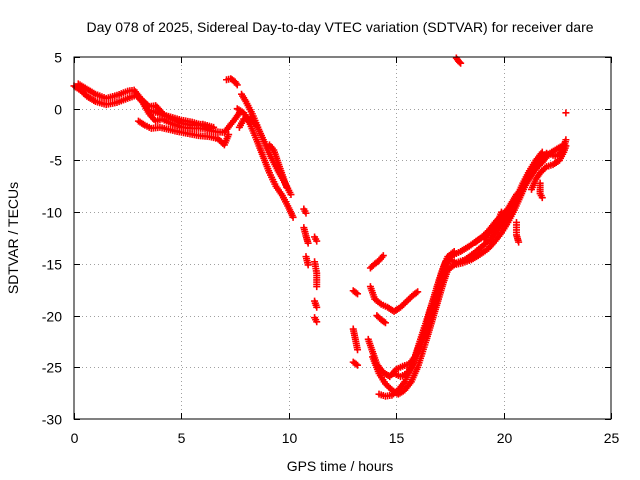 This screenshot has height=480, width=640. What do you see at coordinates (52, 213) in the screenshot?
I see `y-tick-label: -10` at bounding box center [52, 213].